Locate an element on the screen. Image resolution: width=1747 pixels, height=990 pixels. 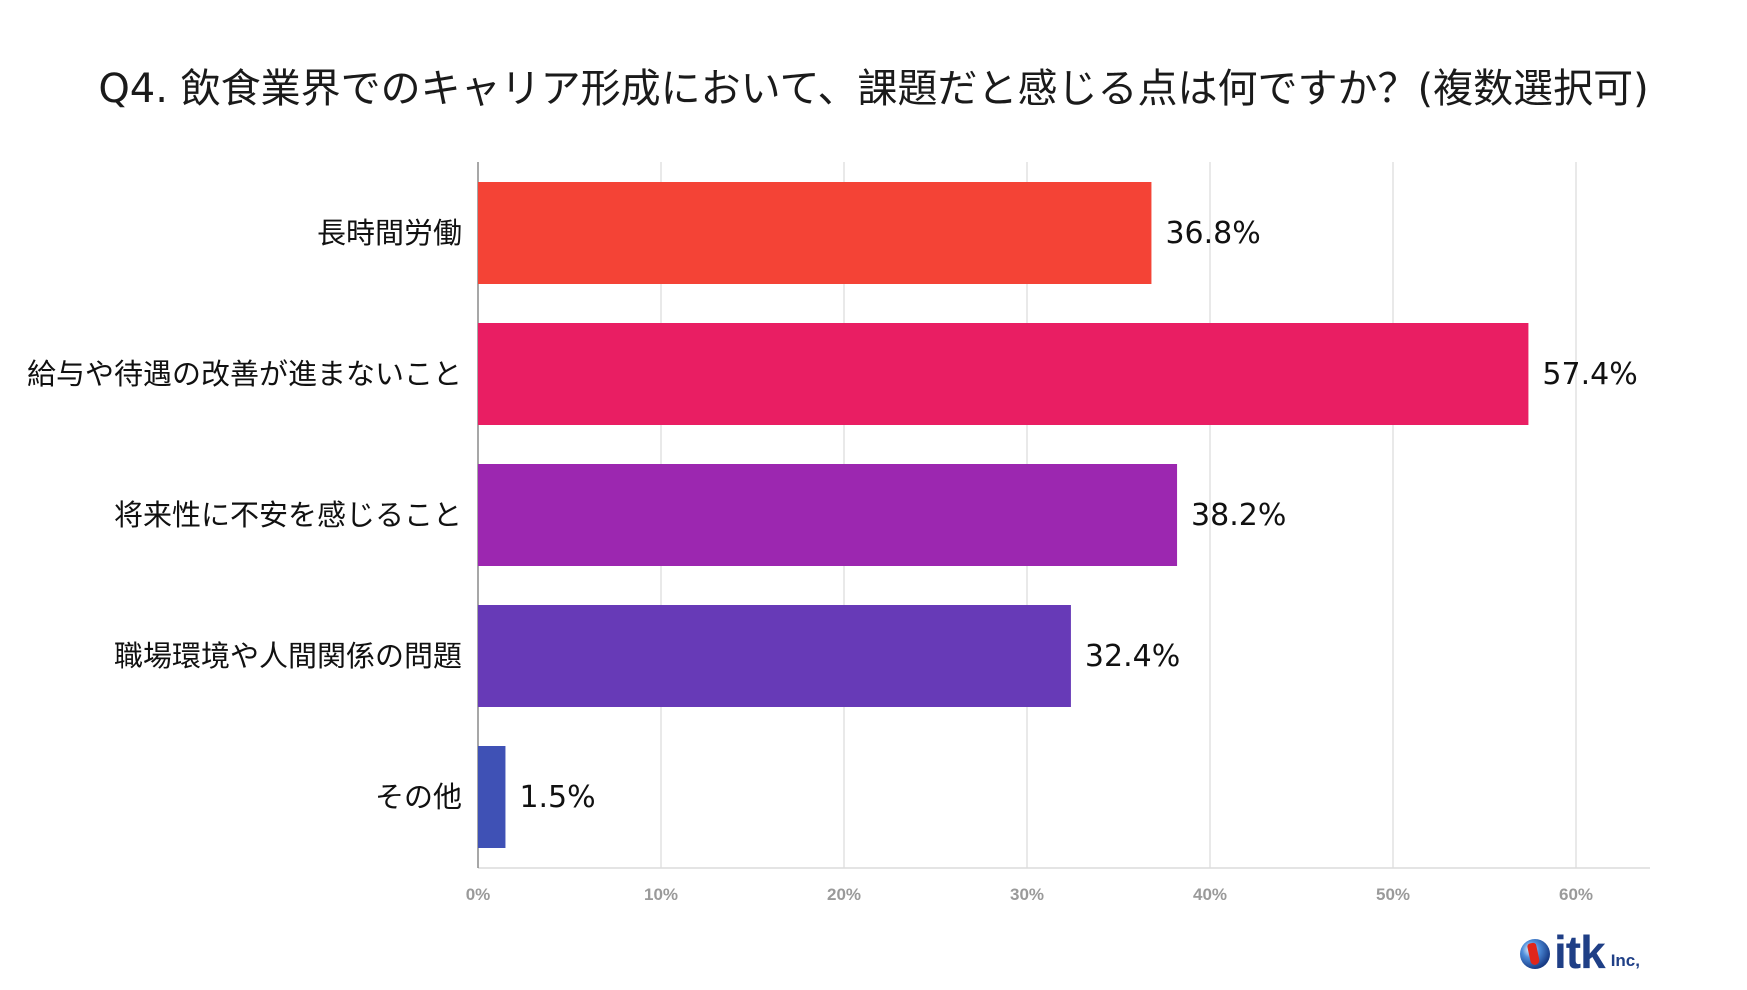
globe-icon is located at coordinates (1535, 954).